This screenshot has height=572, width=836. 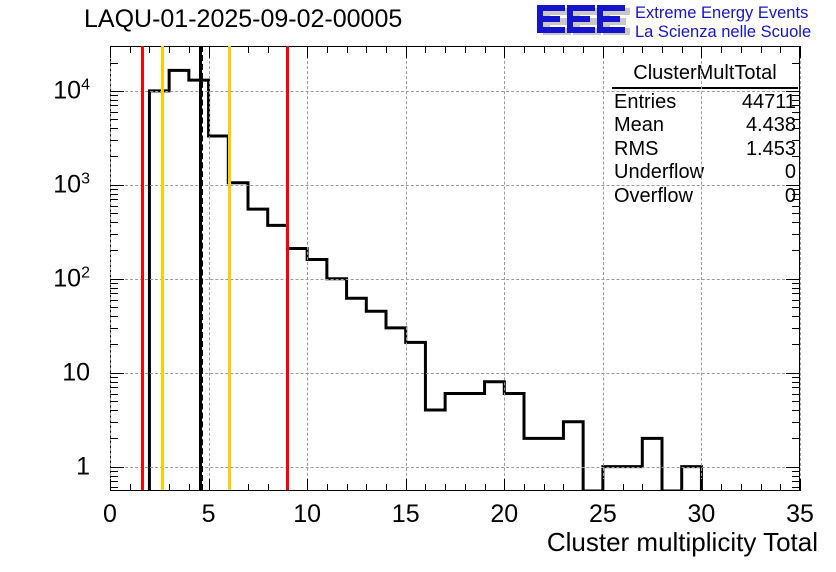 What do you see at coordinates (71, 278) in the screenshot?
I see `y-axis-tick-label: 10²` at bounding box center [71, 278].